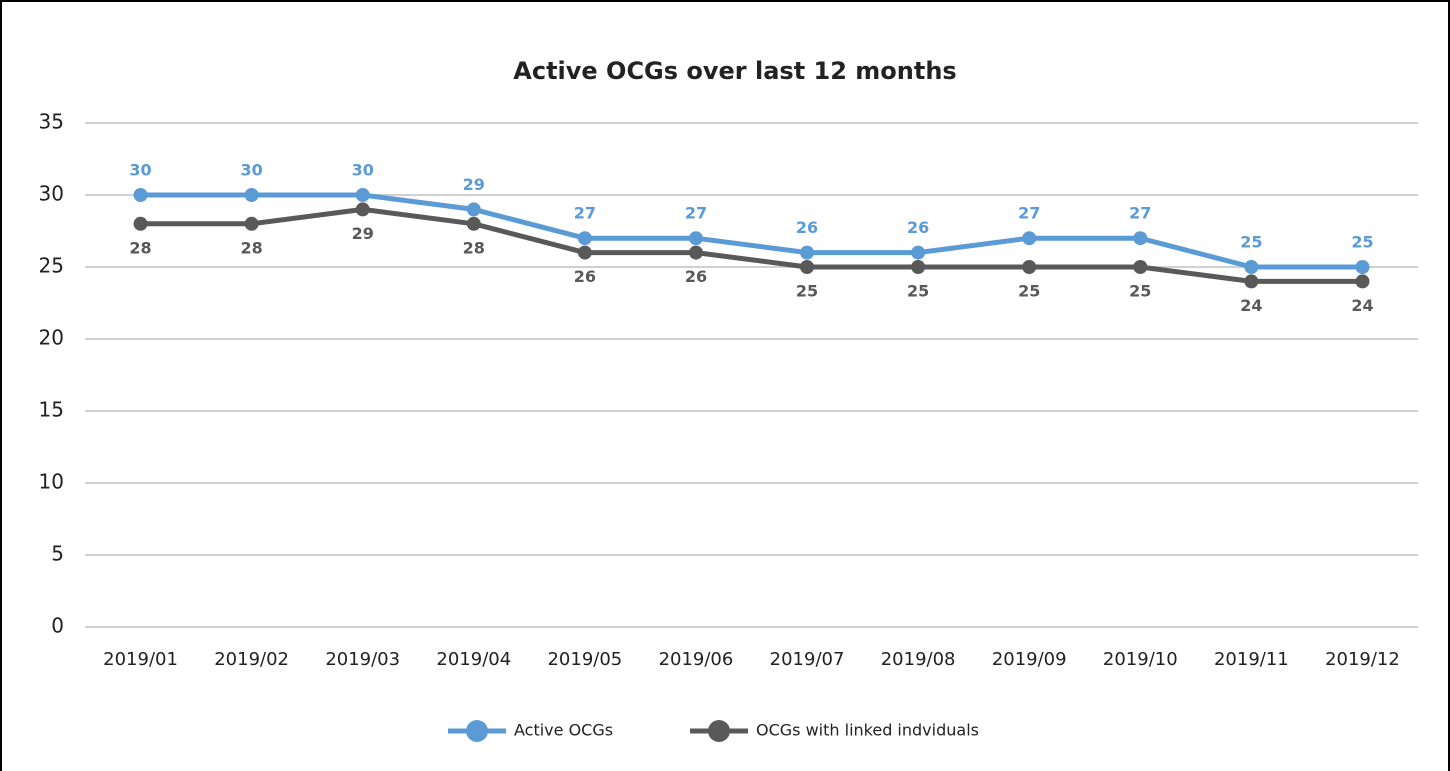 This screenshot has height=771, width=1450. What do you see at coordinates (51, 122) in the screenshot?
I see `y-tick-label: 35` at bounding box center [51, 122].